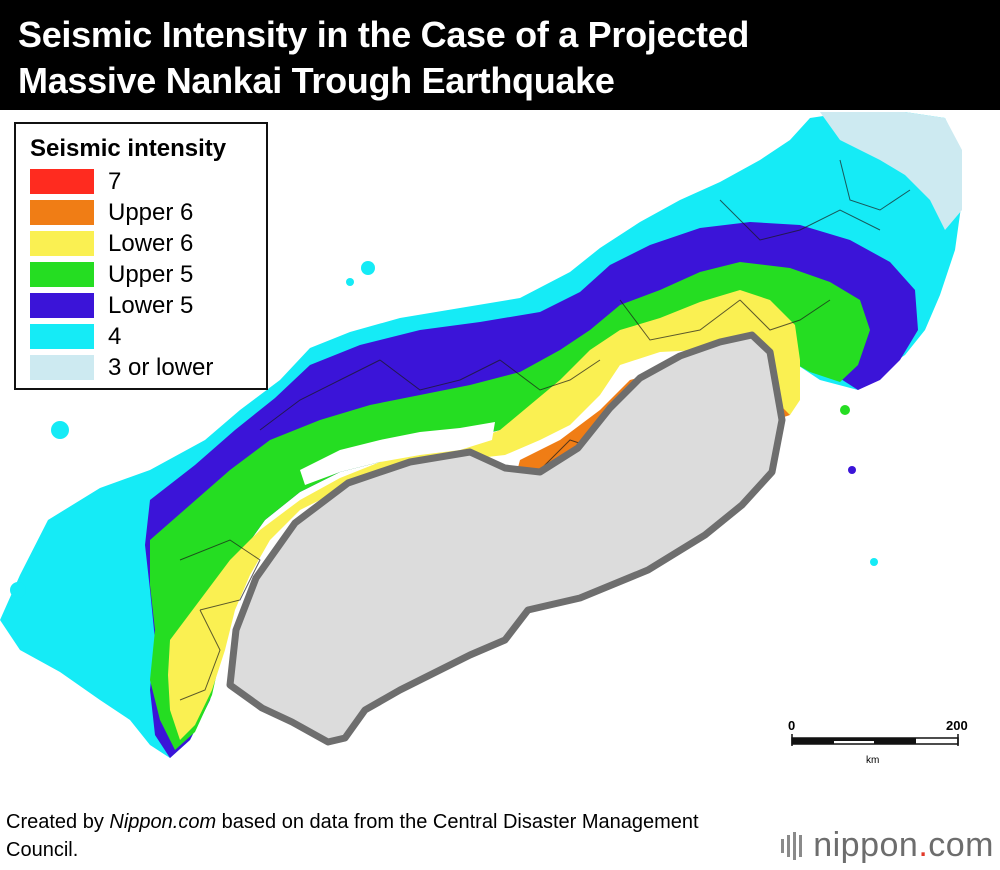 The width and height of the screenshot is (1000, 870). I want to click on legend-label: Upper 6, so click(151, 212).